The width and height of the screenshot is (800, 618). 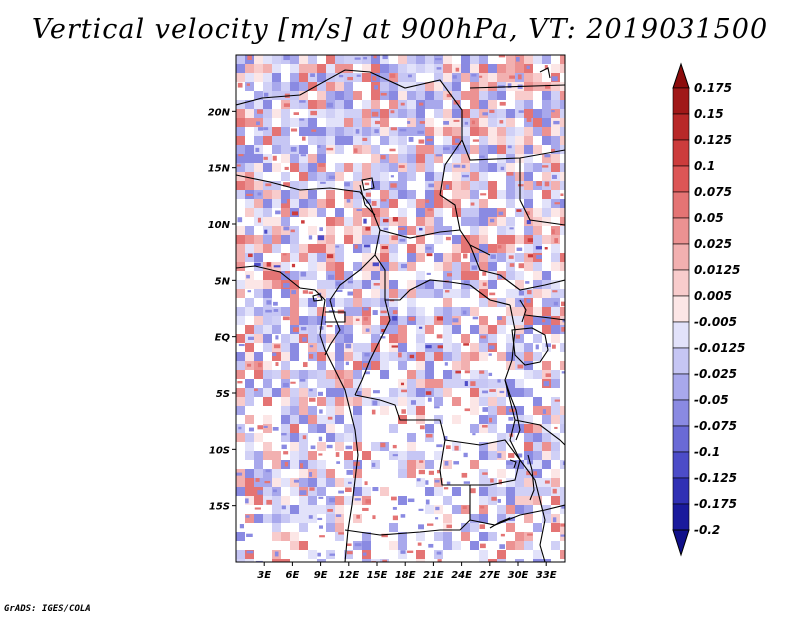 What do you see at coordinates (392, 532) in the screenshot?
I see `border-angola-namibia` at bounding box center [392, 532].